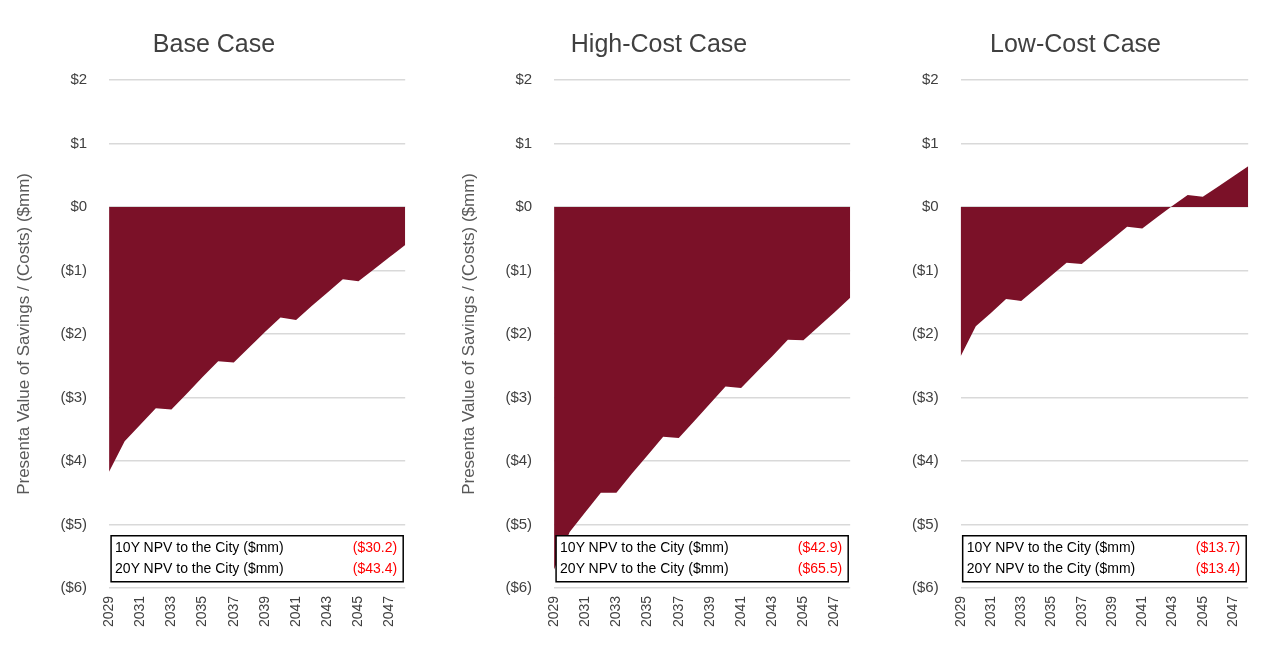  What do you see at coordinates (1218, 568) in the screenshot?
I see `annotation: ($13.4)` at bounding box center [1218, 568].